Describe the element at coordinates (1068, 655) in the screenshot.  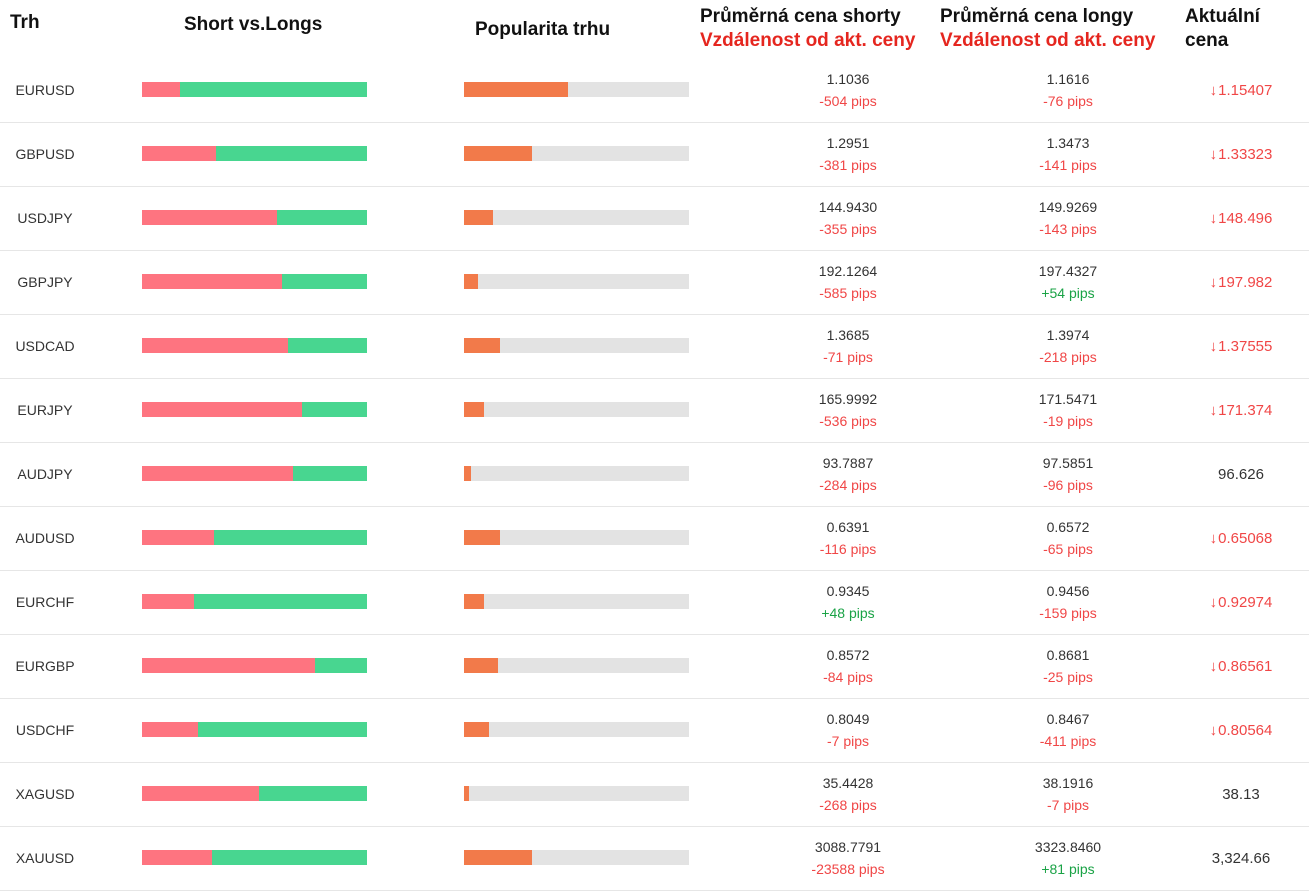
I see `avg-long-price: 0.8681` at that location.